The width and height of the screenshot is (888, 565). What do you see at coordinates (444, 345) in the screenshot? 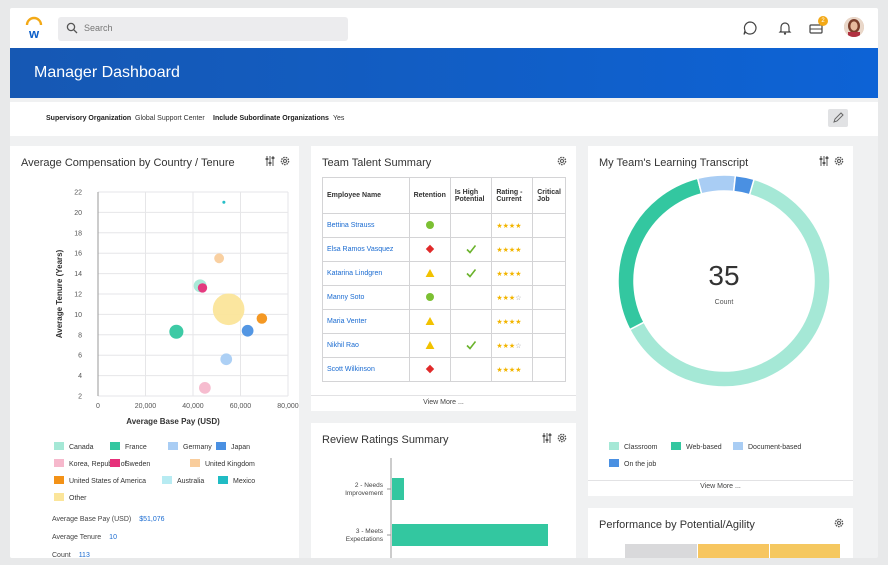
I see `table-row: Nikhil Rao ★★★☆` at bounding box center [444, 345].